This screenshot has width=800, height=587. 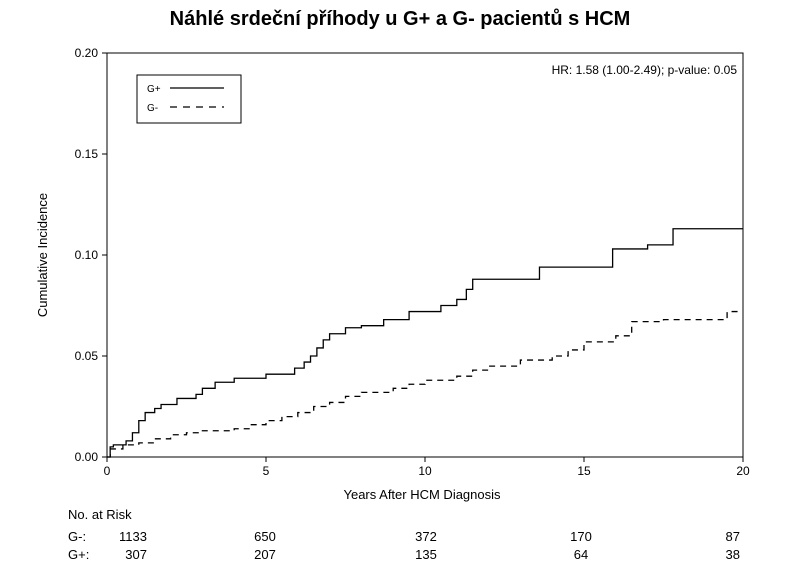 I want to click on legend-box, so click(x=189, y=99).